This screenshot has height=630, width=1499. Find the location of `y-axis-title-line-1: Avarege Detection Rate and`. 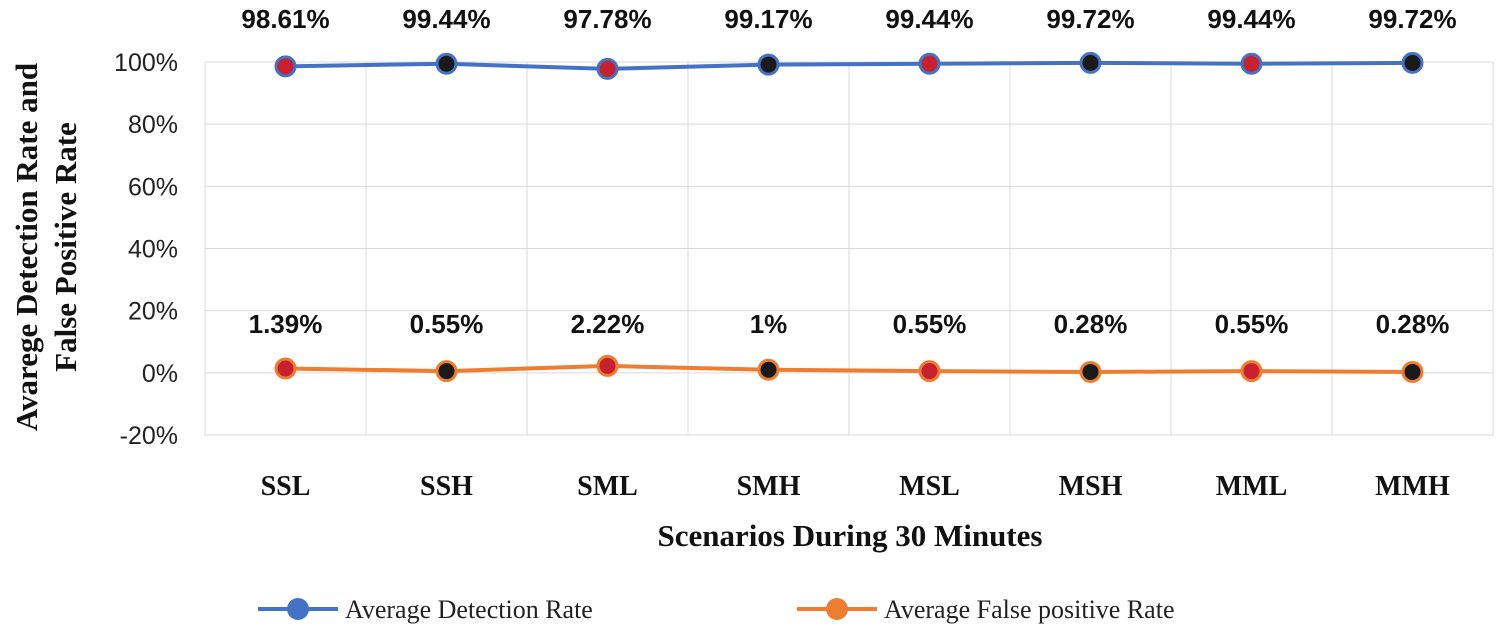

y-axis-title-line-1: Avarege Detection Rate and is located at coordinates (26, 247).